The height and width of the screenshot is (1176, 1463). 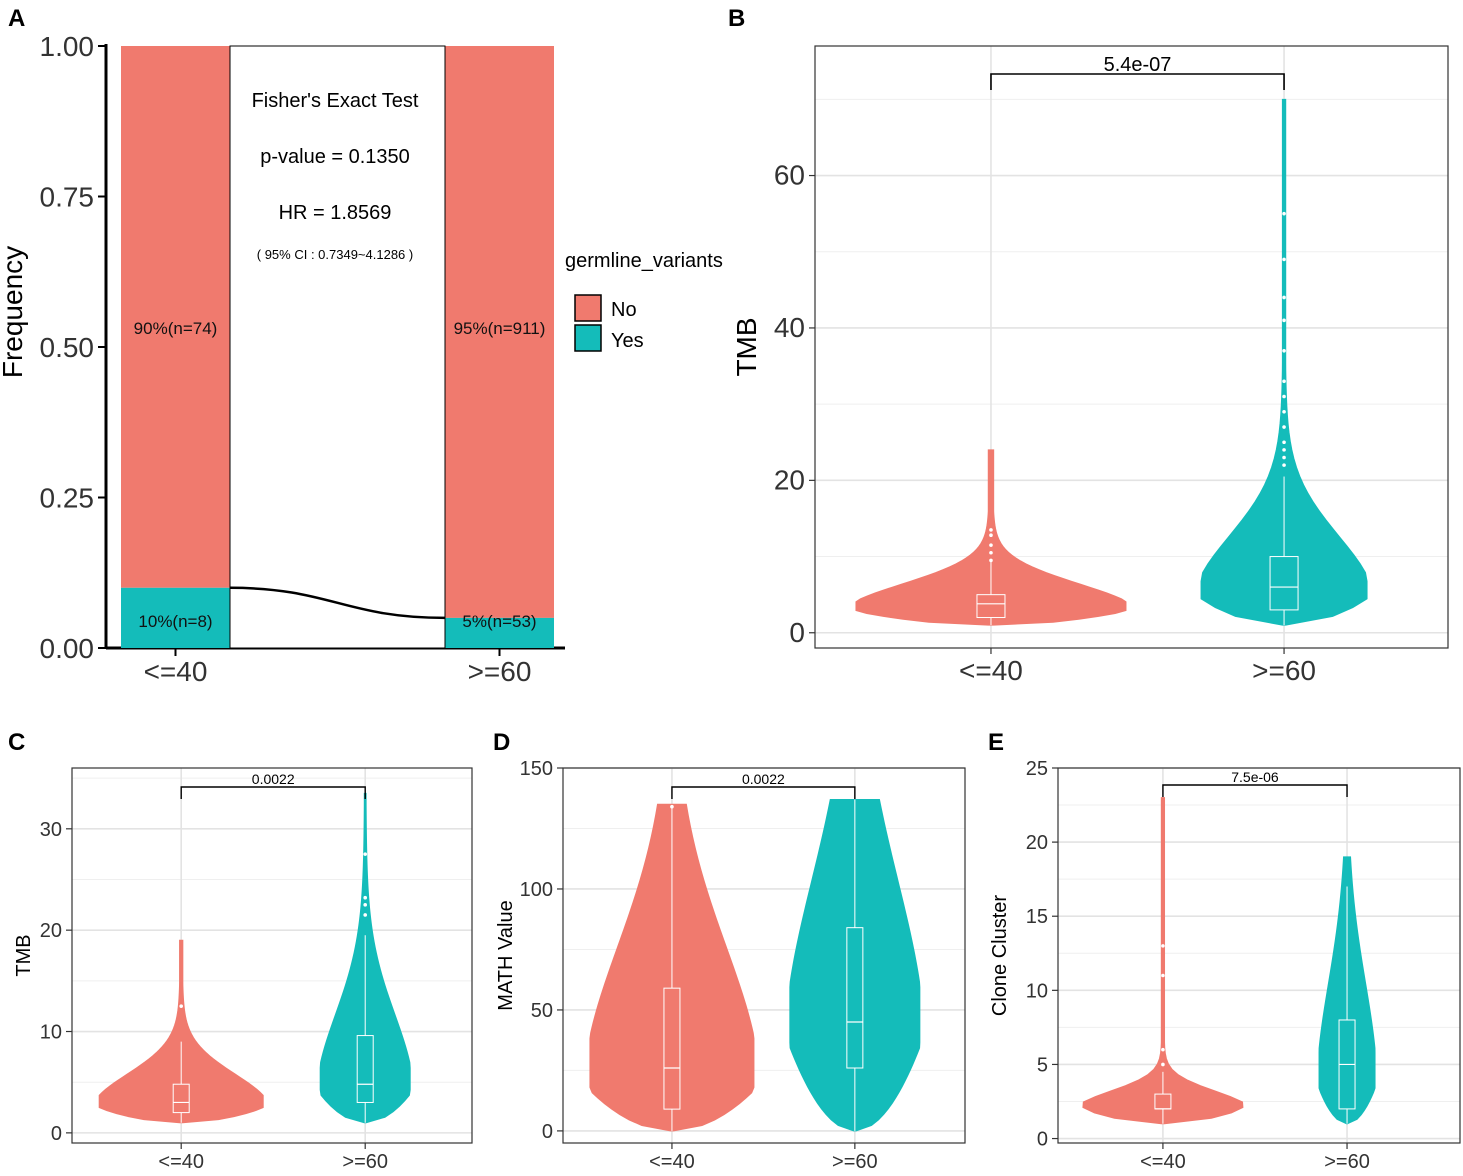 I want to click on panel-label-c: C, so click(x=16, y=742).